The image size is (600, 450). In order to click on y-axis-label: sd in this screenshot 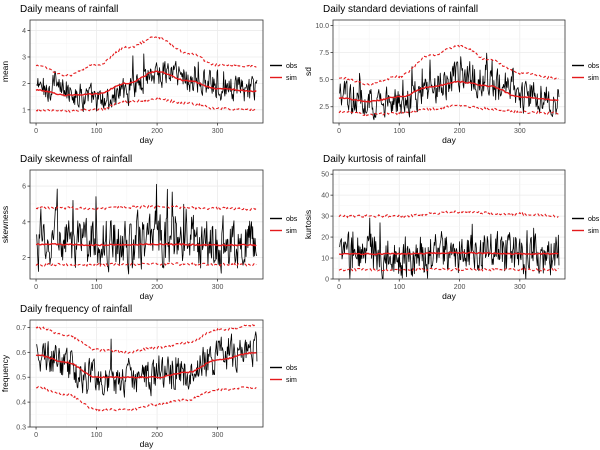, I will do `click(308, 71)`.